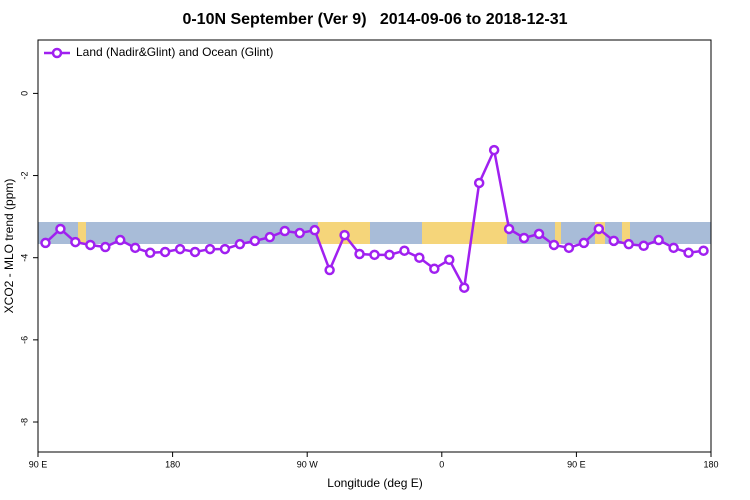 This screenshot has width=750, height=500. Describe the element at coordinates (24, 258) in the screenshot. I see `y-tick-label: -4` at that location.